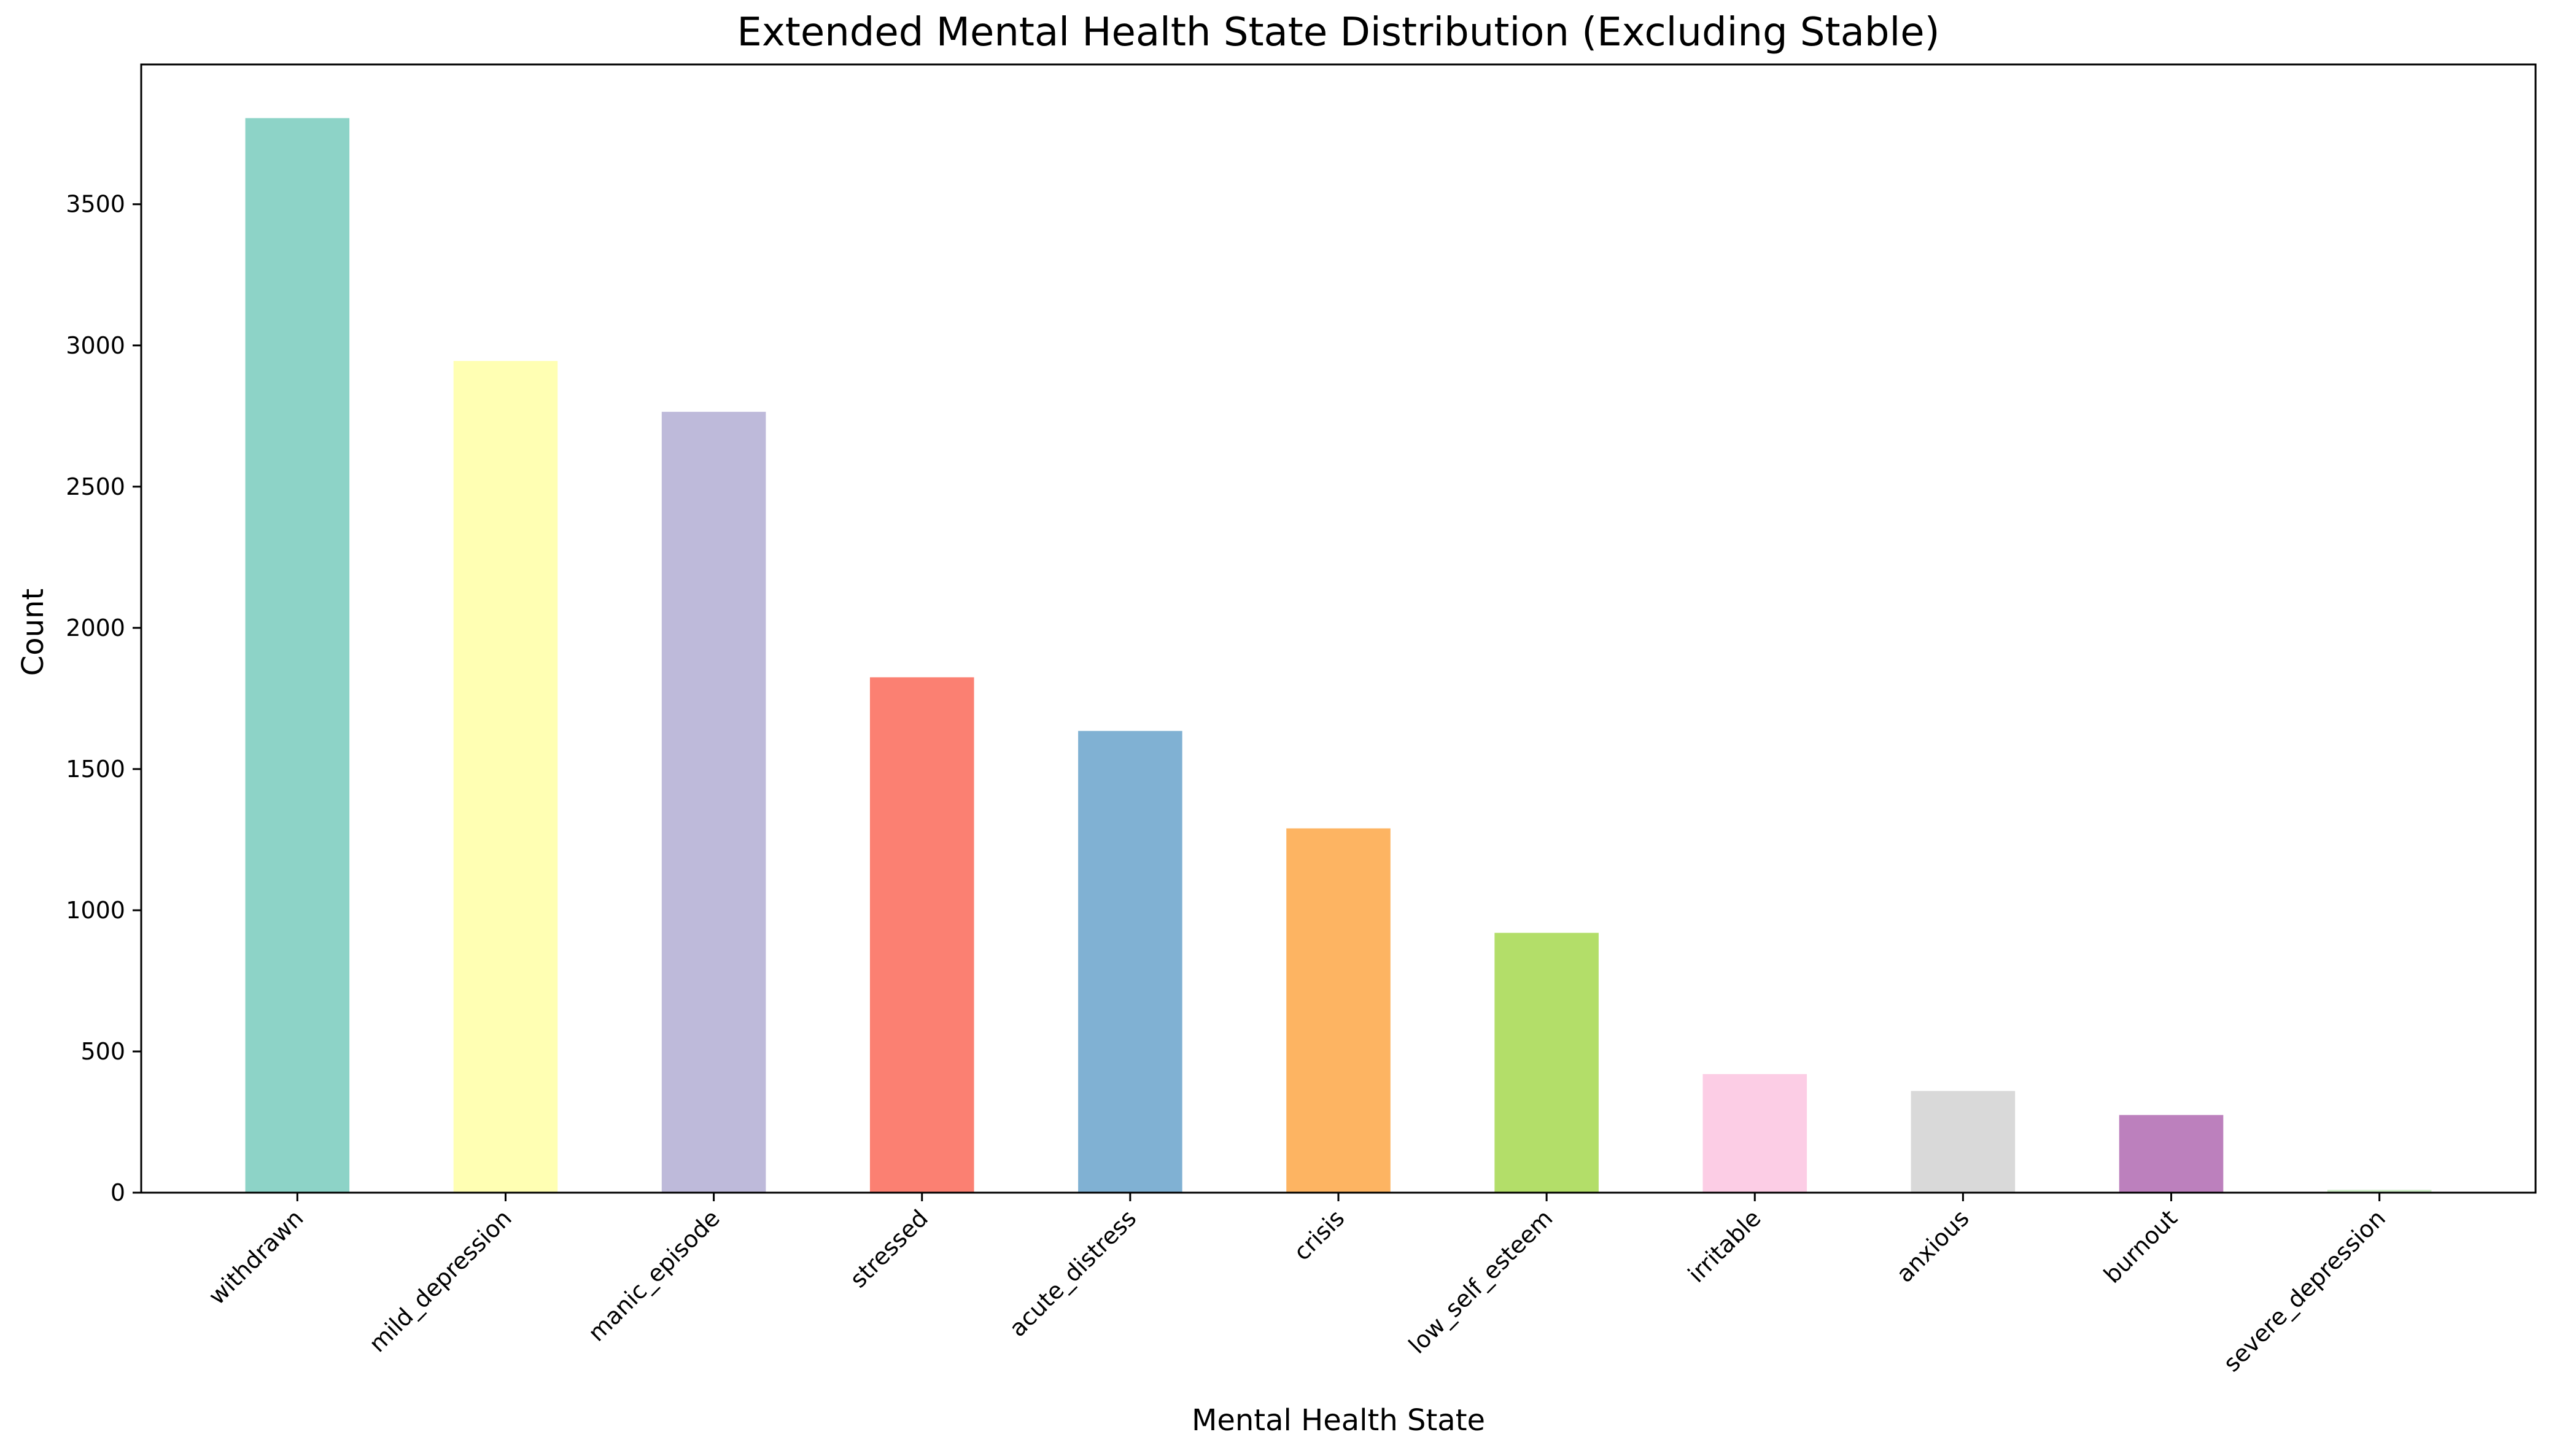 This screenshot has height=1456, width=2554. I want to click on bar-anxious, so click(1963, 1142).